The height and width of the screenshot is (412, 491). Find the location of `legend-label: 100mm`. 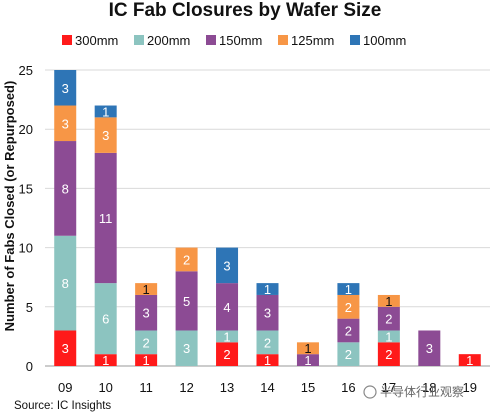

legend-label: 100mm is located at coordinates (384, 40).